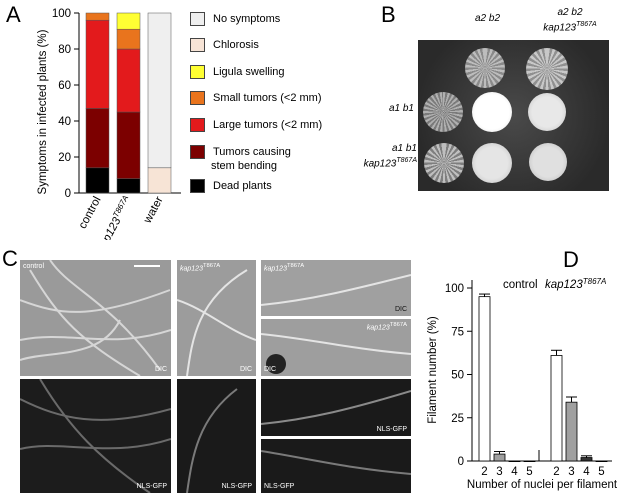 The height and width of the screenshot is (494, 617). Describe the element at coordinates (457, 419) in the screenshot. I see `y-tick-label: 25` at that location.